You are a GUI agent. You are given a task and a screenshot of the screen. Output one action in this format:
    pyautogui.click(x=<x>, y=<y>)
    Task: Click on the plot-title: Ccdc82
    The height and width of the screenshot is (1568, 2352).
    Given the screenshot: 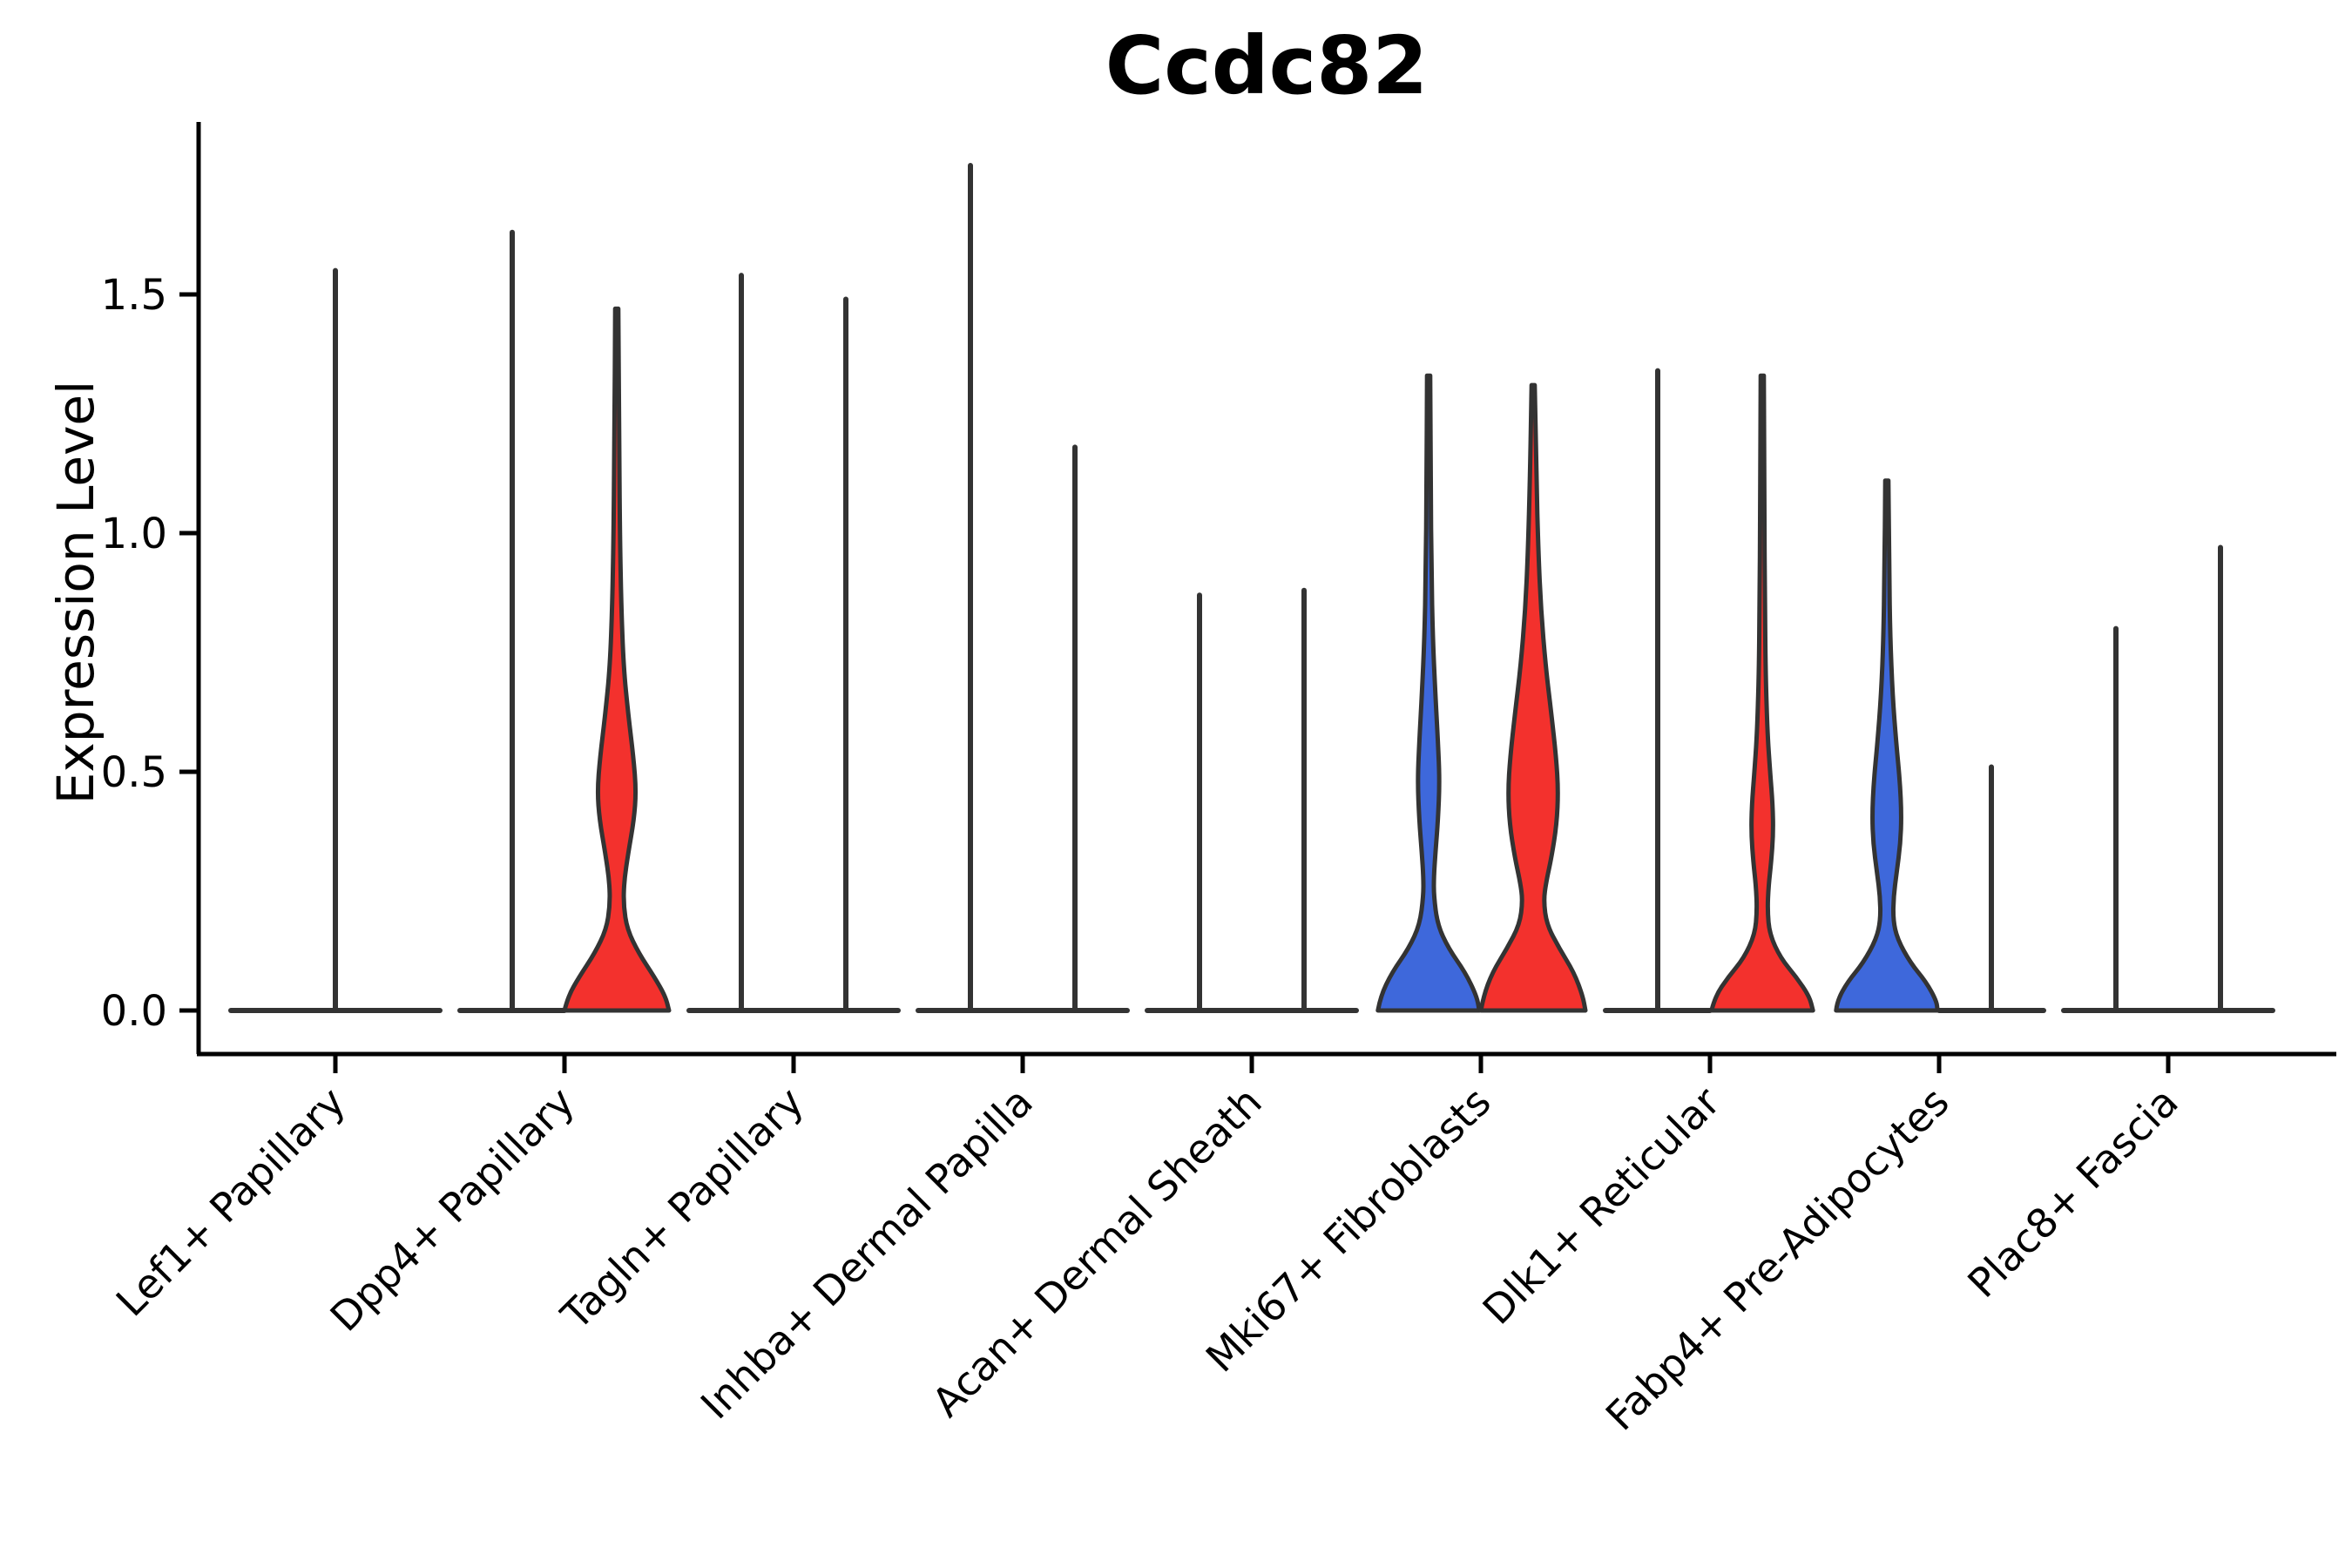 What is the action you would take?
    pyautogui.click(x=1267, y=66)
    